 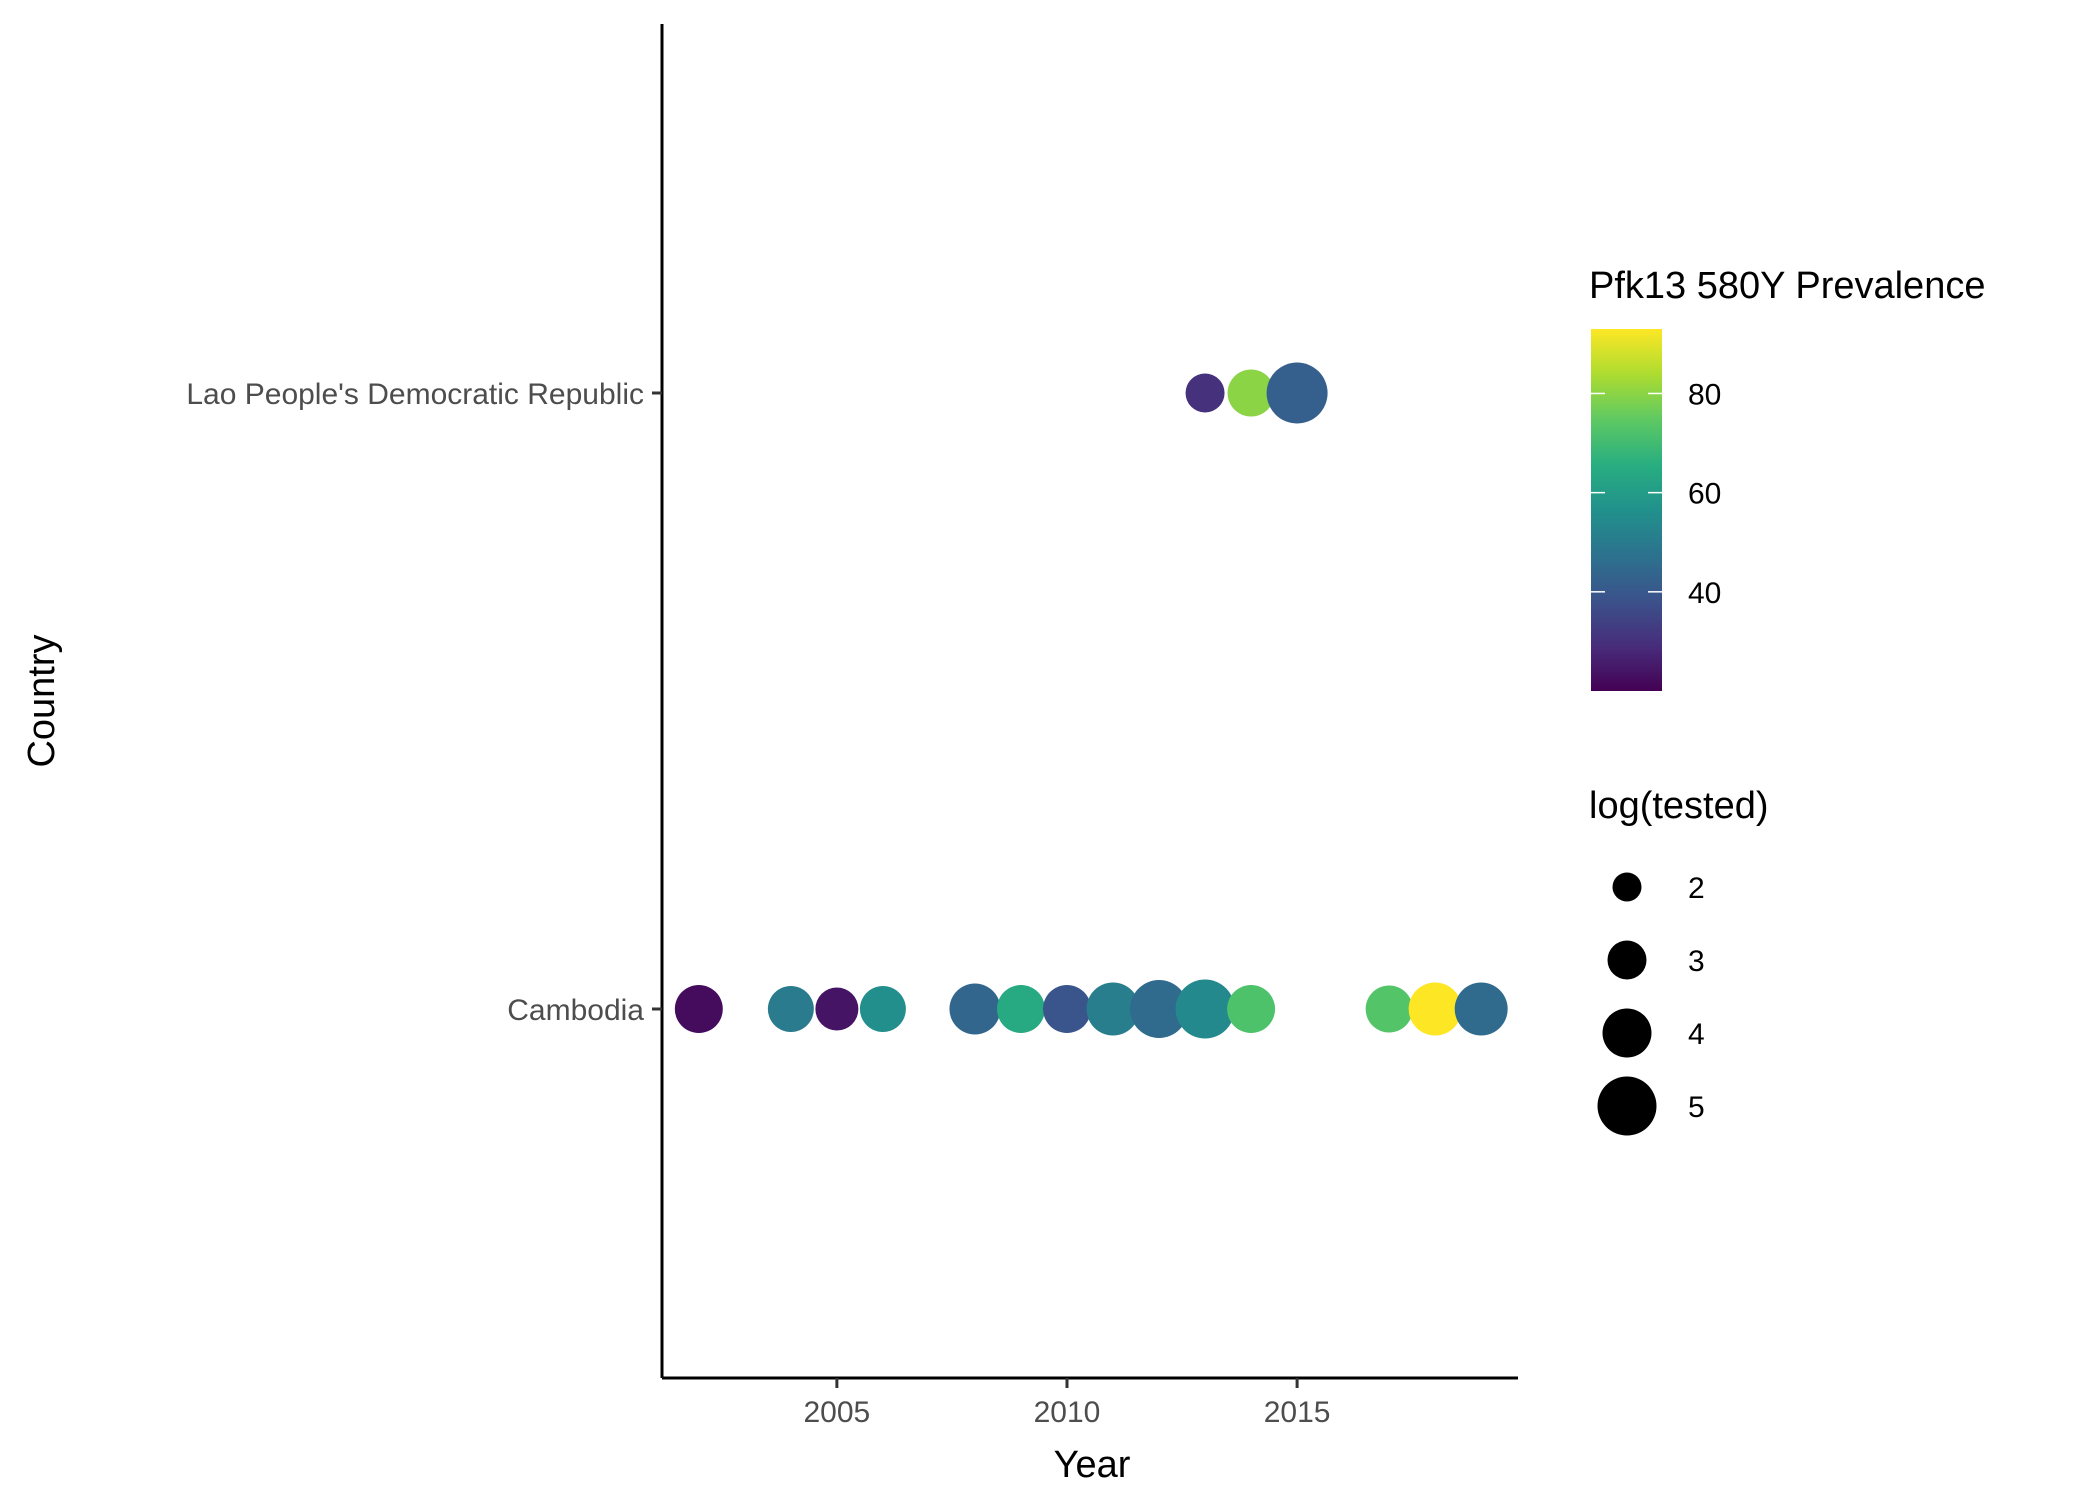 I want to click on y-axis-title: Country, so click(x=42, y=700).